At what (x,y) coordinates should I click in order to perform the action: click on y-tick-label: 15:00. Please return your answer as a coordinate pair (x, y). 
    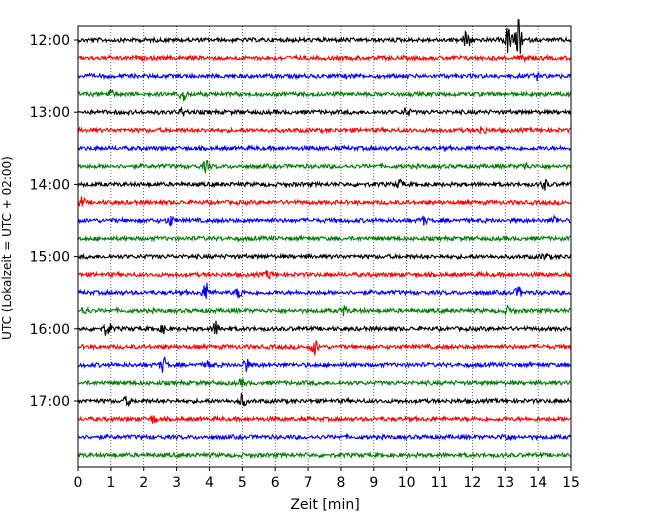
    Looking at the image, I should click on (50, 258).